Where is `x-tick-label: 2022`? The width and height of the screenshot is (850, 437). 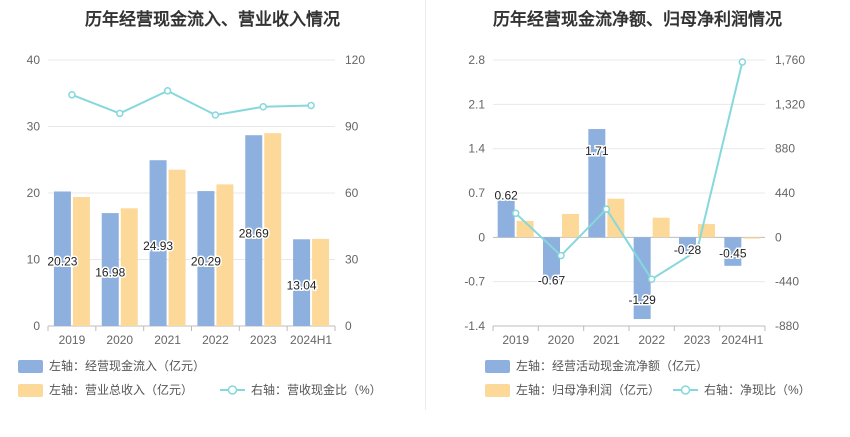
x-tick-label: 2022 is located at coordinates (651, 340).